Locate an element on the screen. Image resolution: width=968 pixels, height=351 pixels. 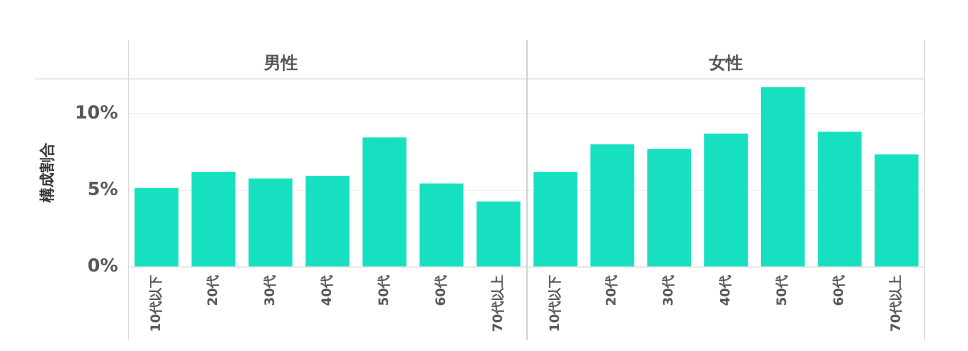
y-axis-title: 構成割合 is located at coordinates (47, 173).